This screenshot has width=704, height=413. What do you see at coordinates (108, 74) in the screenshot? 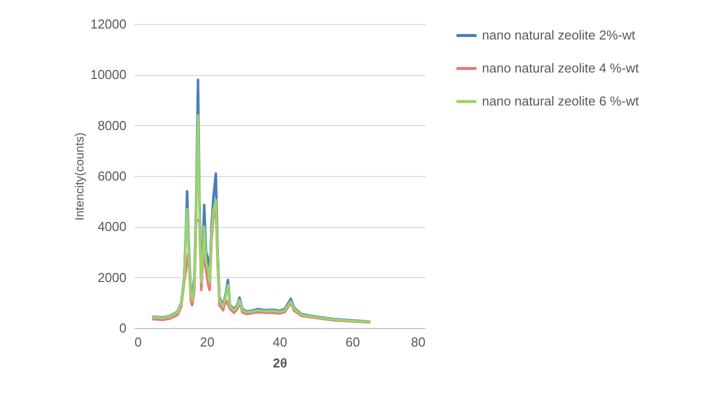
I see `y-tick-label: 10000` at bounding box center [108, 74].